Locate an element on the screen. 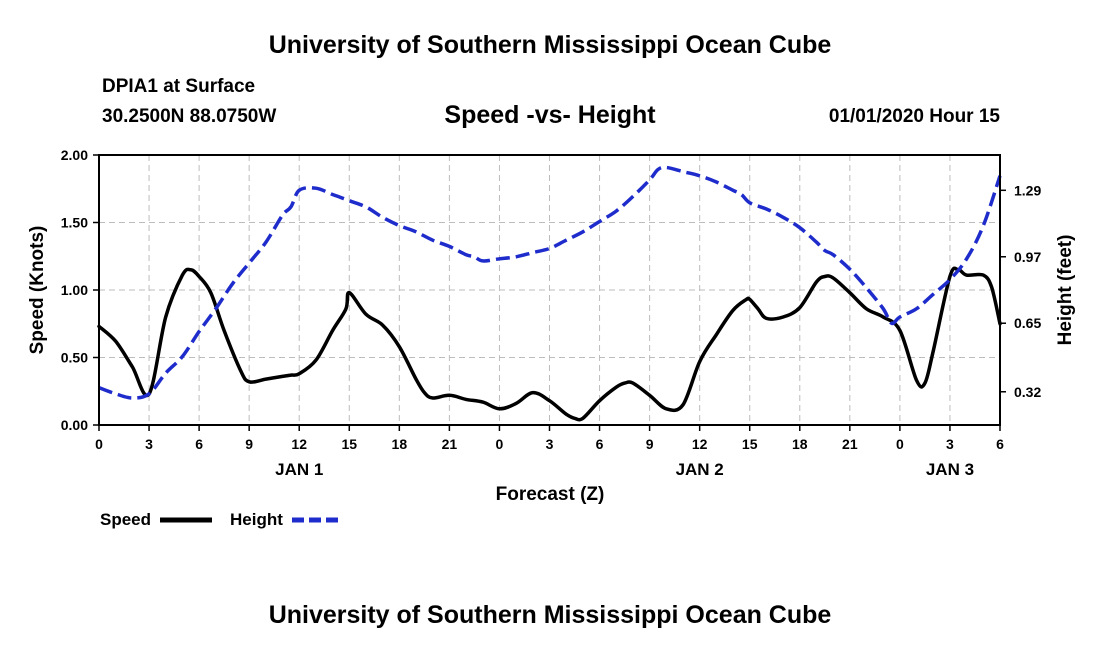  legend-speed-label: Speed is located at coordinates (125, 519).